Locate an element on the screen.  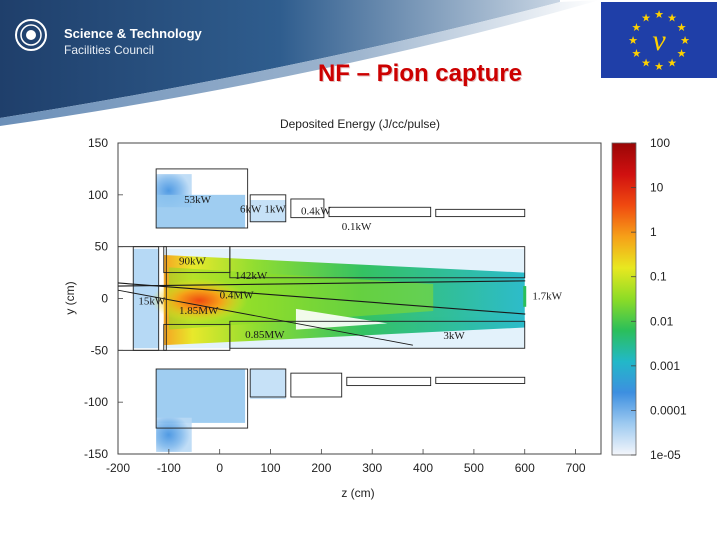
x-tick-label: -200 is located at coordinates (118, 468).